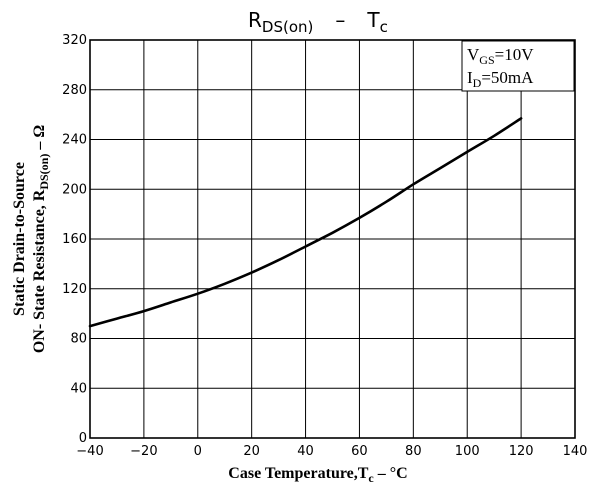  Describe the element at coordinates (486, 60) in the screenshot. I see `condition-vgs-sub: GS` at that location.